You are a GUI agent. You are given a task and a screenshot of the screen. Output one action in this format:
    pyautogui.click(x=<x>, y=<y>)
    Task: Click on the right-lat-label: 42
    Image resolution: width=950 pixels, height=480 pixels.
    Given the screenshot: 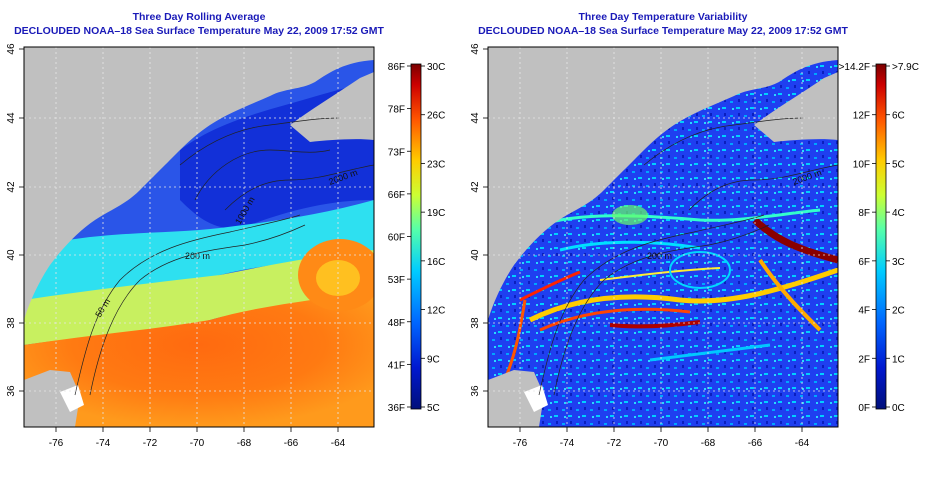 What is the action you would take?
    pyautogui.click(x=475, y=187)
    